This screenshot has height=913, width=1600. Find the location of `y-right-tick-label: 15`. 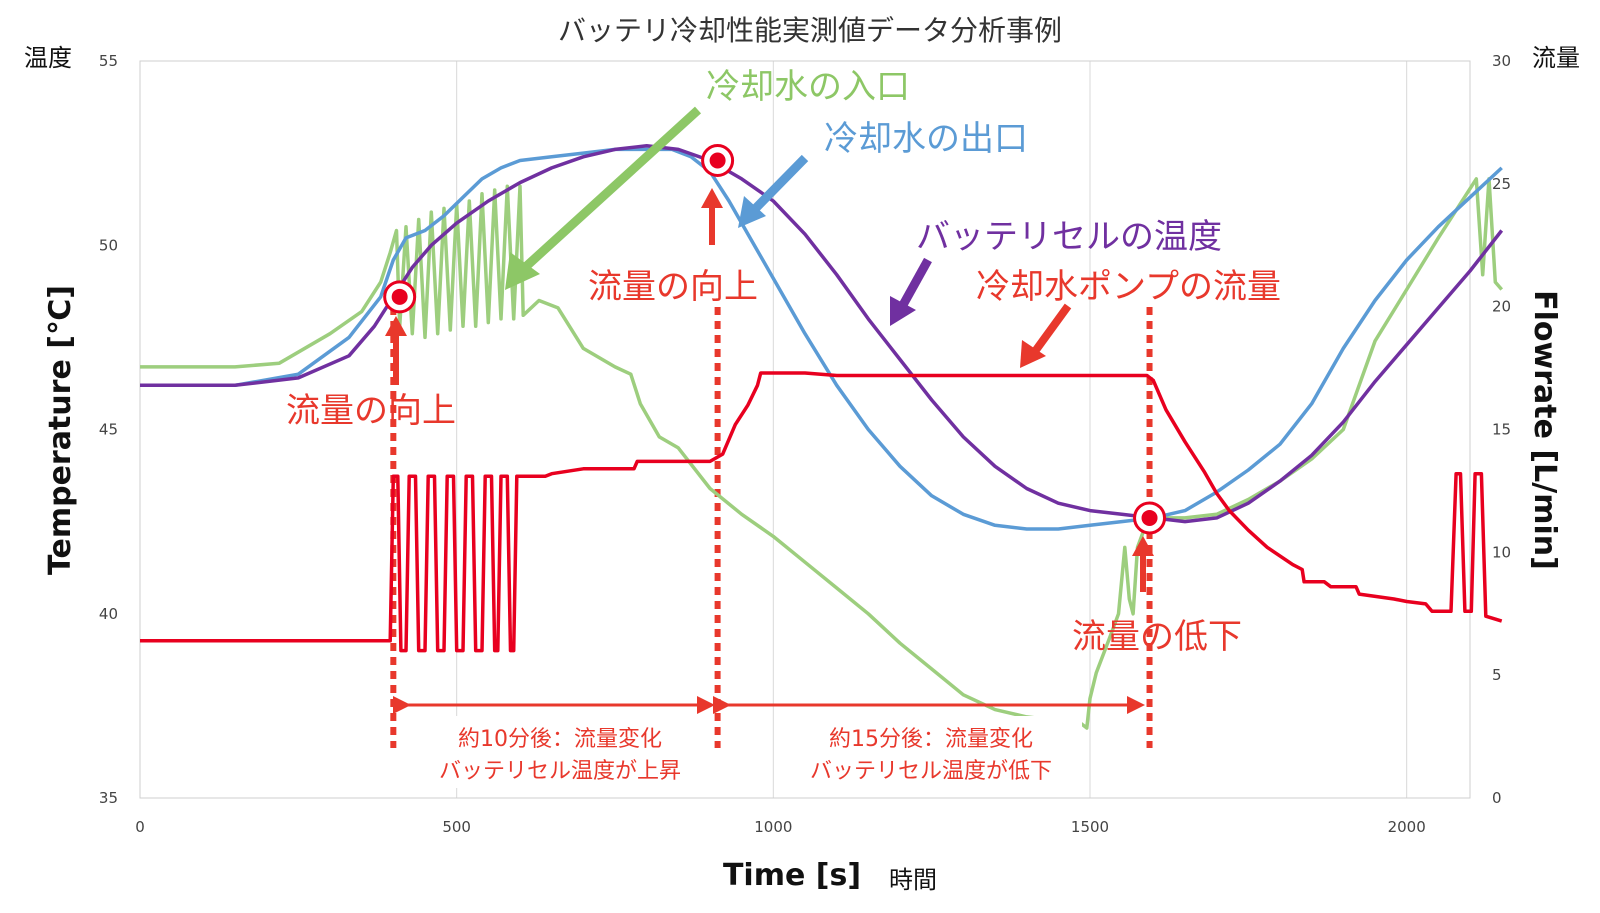

y-right-tick-label: 15 is located at coordinates (1501, 430).